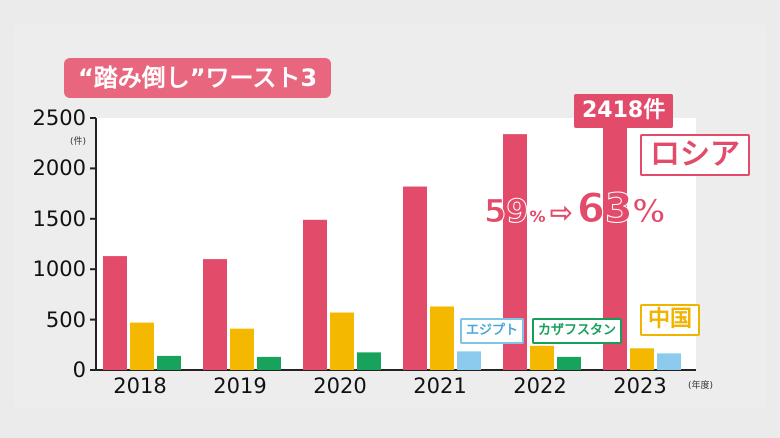 The image size is (780, 438). What do you see at coordinates (507, 211) in the screenshot?
I see `share-from-value: 59` at bounding box center [507, 211].